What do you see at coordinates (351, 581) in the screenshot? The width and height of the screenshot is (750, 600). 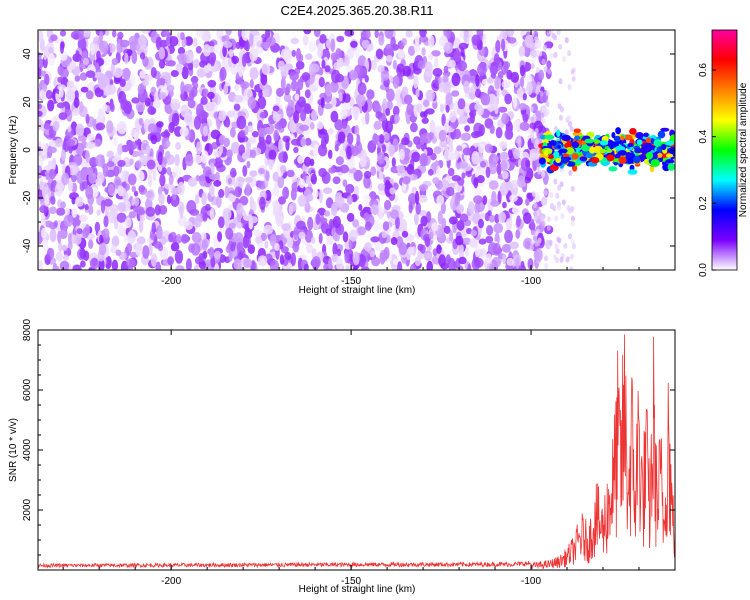 I see `x-tick-label: -150` at bounding box center [351, 581].